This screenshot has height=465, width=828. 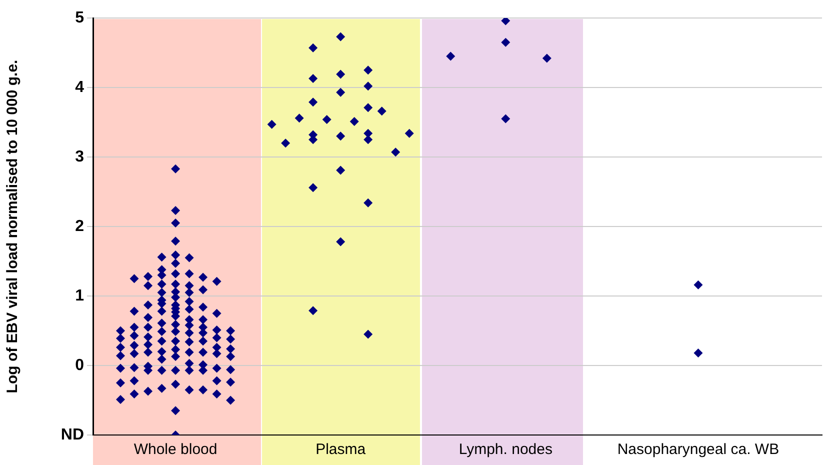 I want to click on x-tick-label: Whole blood, so click(x=176, y=449).